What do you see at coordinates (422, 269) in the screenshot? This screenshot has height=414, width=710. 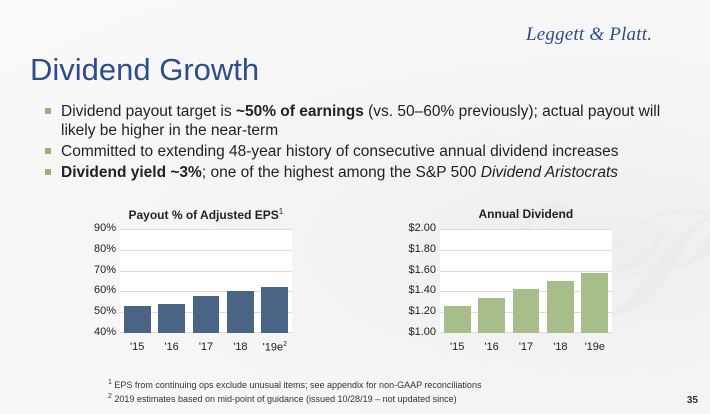 I see `y-tick-label: $1.60` at bounding box center [422, 269].